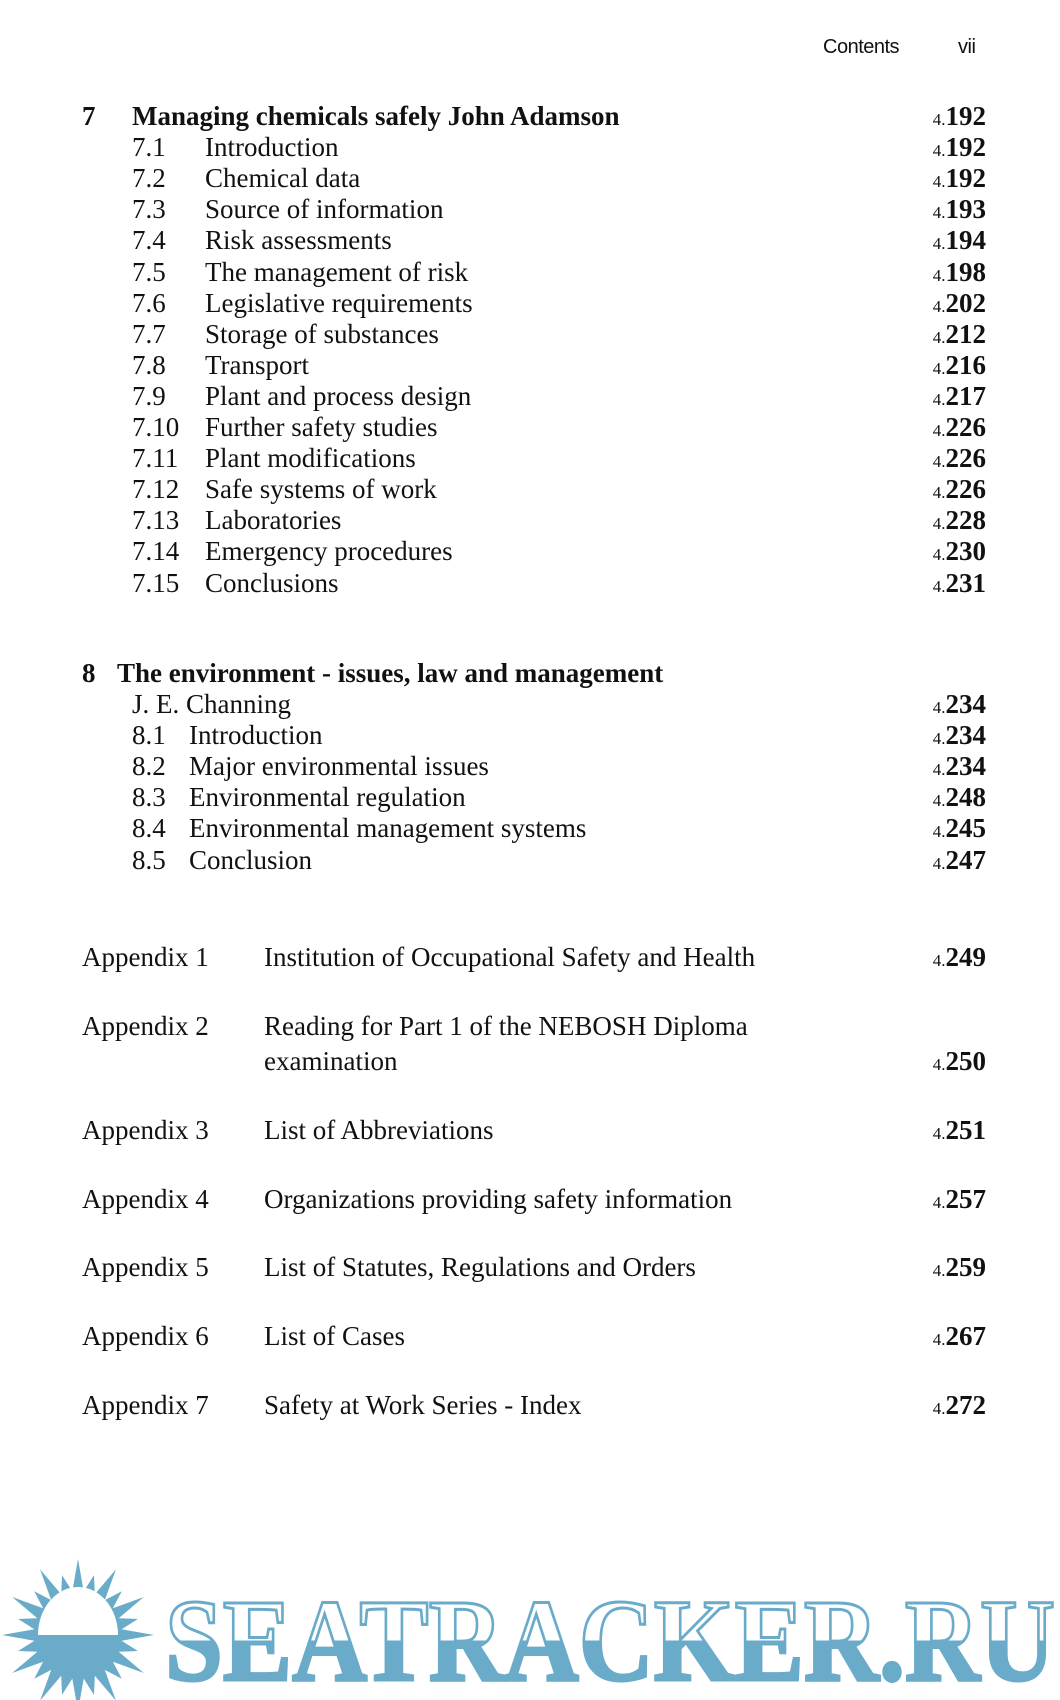 Image resolution: width=1060 pixels, height=1700 pixels. What do you see at coordinates (530, 178) in the screenshot?
I see `toc-section: 7.2 Chemical data 4.192` at bounding box center [530, 178].